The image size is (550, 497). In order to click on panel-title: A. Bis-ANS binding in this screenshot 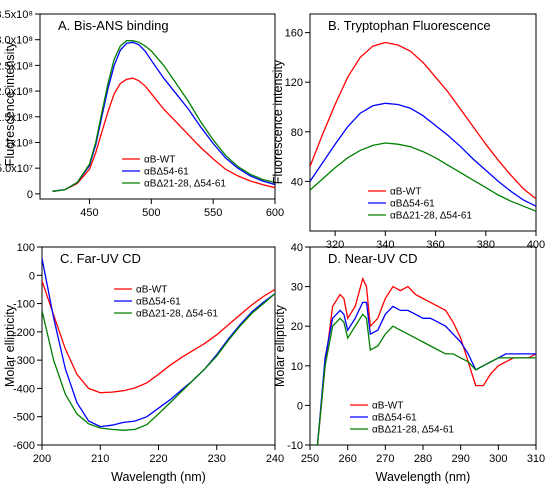, I will do `click(113, 25)`.